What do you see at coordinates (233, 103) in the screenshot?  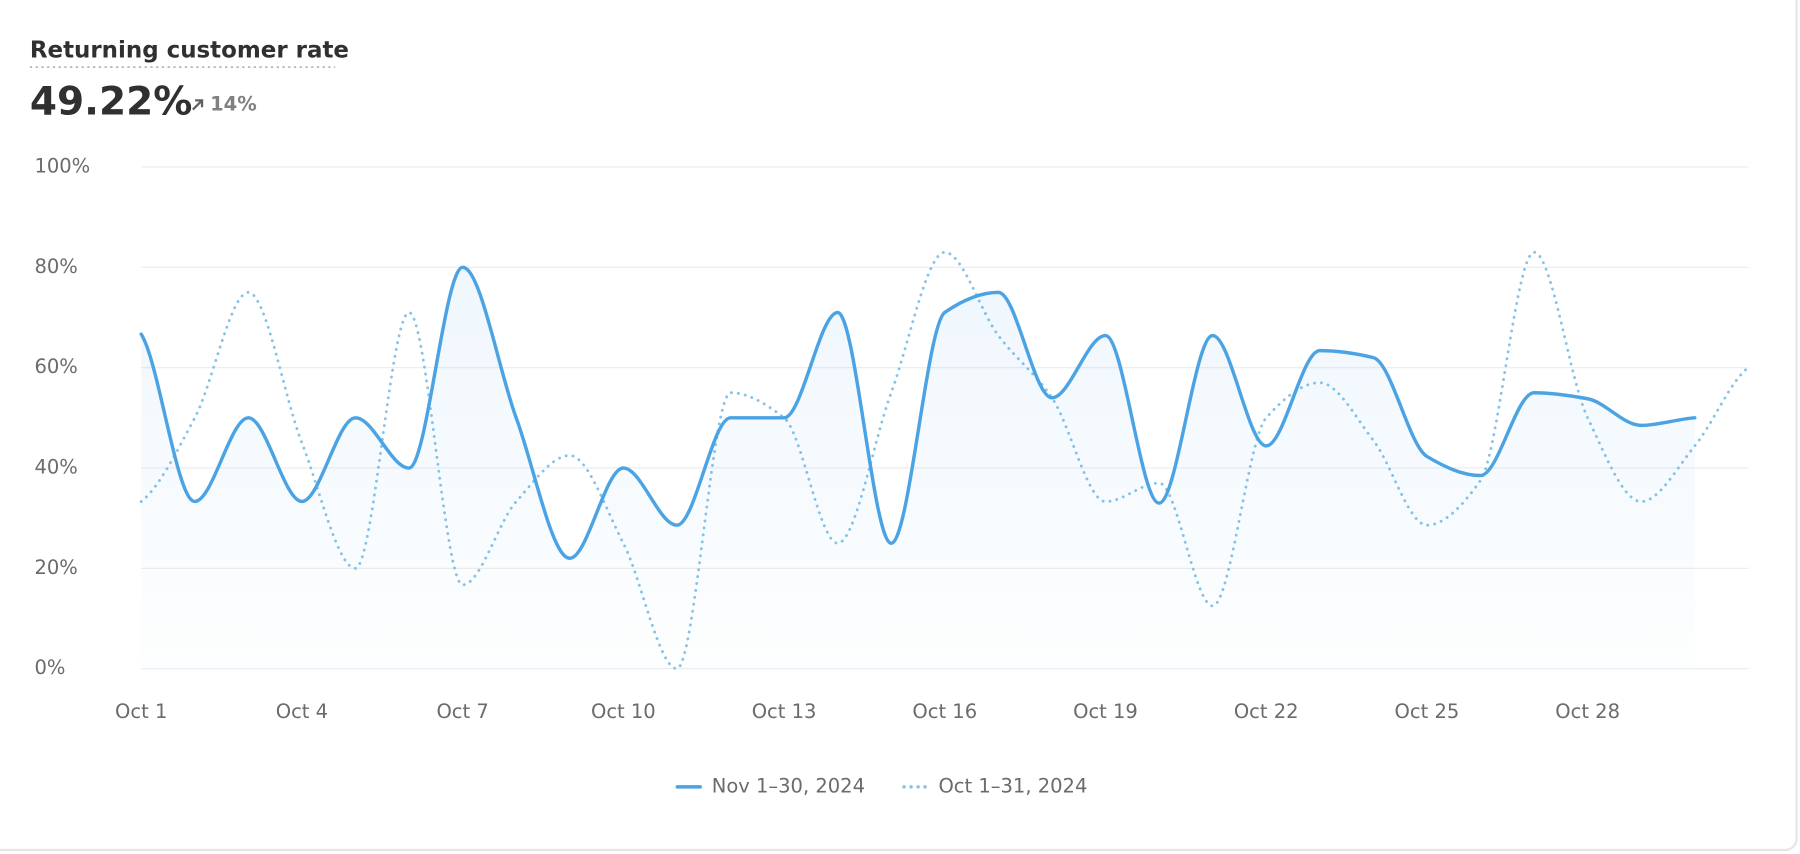 I see `metric-change: 14%` at bounding box center [233, 103].